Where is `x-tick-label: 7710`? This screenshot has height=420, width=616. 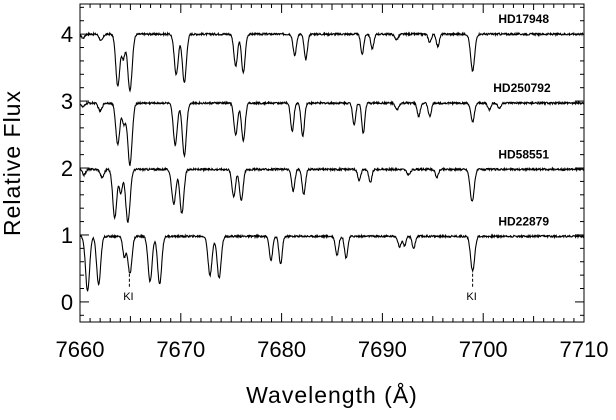 x-tick-label: 7710 is located at coordinates (584, 349).